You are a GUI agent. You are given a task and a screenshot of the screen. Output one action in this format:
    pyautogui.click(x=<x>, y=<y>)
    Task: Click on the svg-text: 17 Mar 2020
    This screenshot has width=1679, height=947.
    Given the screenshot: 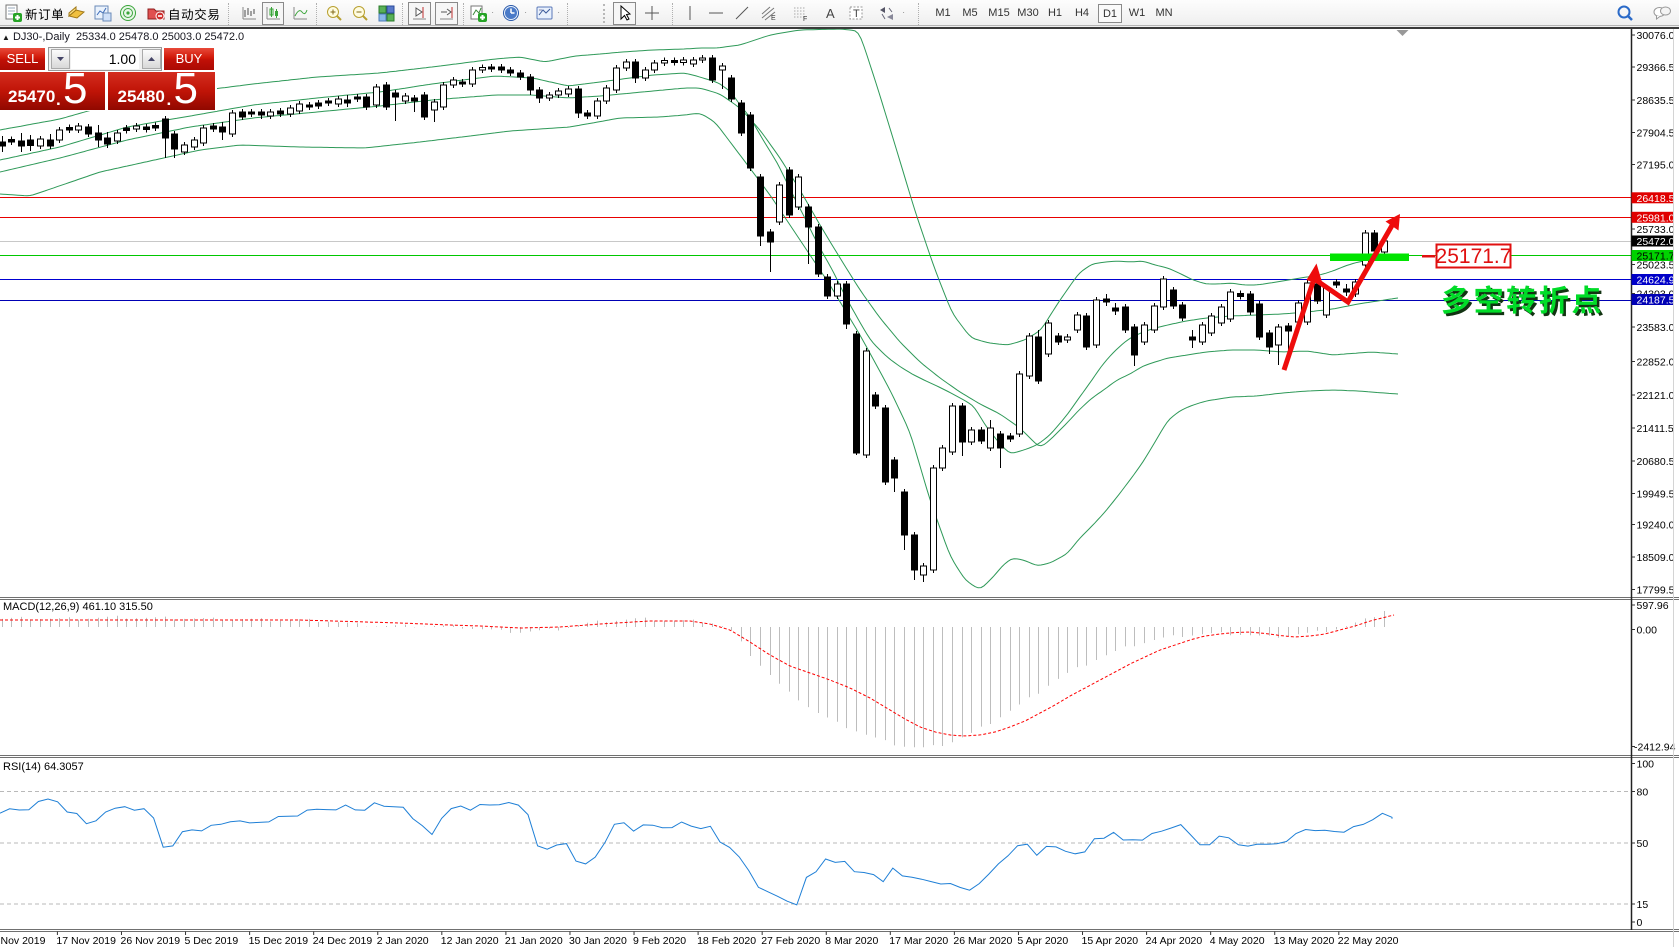 What is the action you would take?
    pyautogui.click(x=918, y=941)
    